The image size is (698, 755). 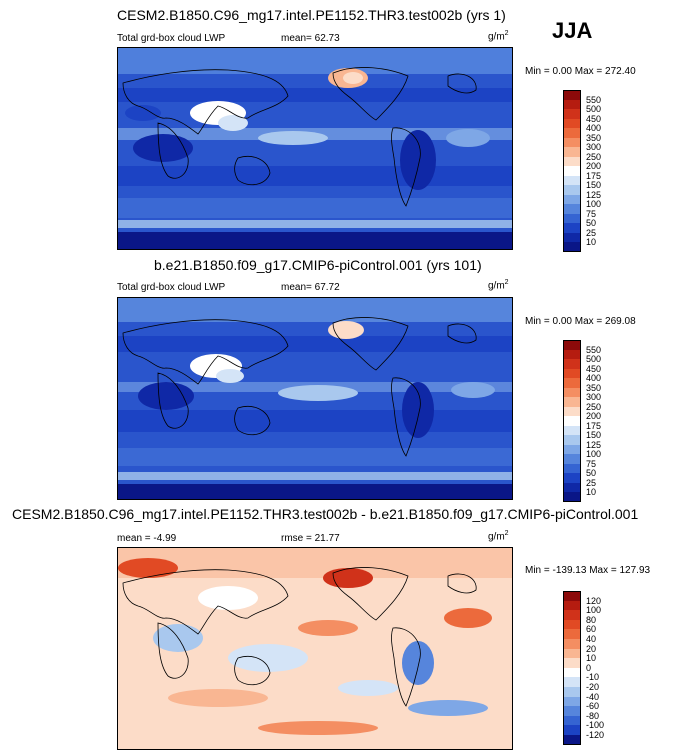 What do you see at coordinates (594, 454) in the screenshot?
I see `panel-2-colorbar-tick-label: 100` at bounding box center [594, 454].